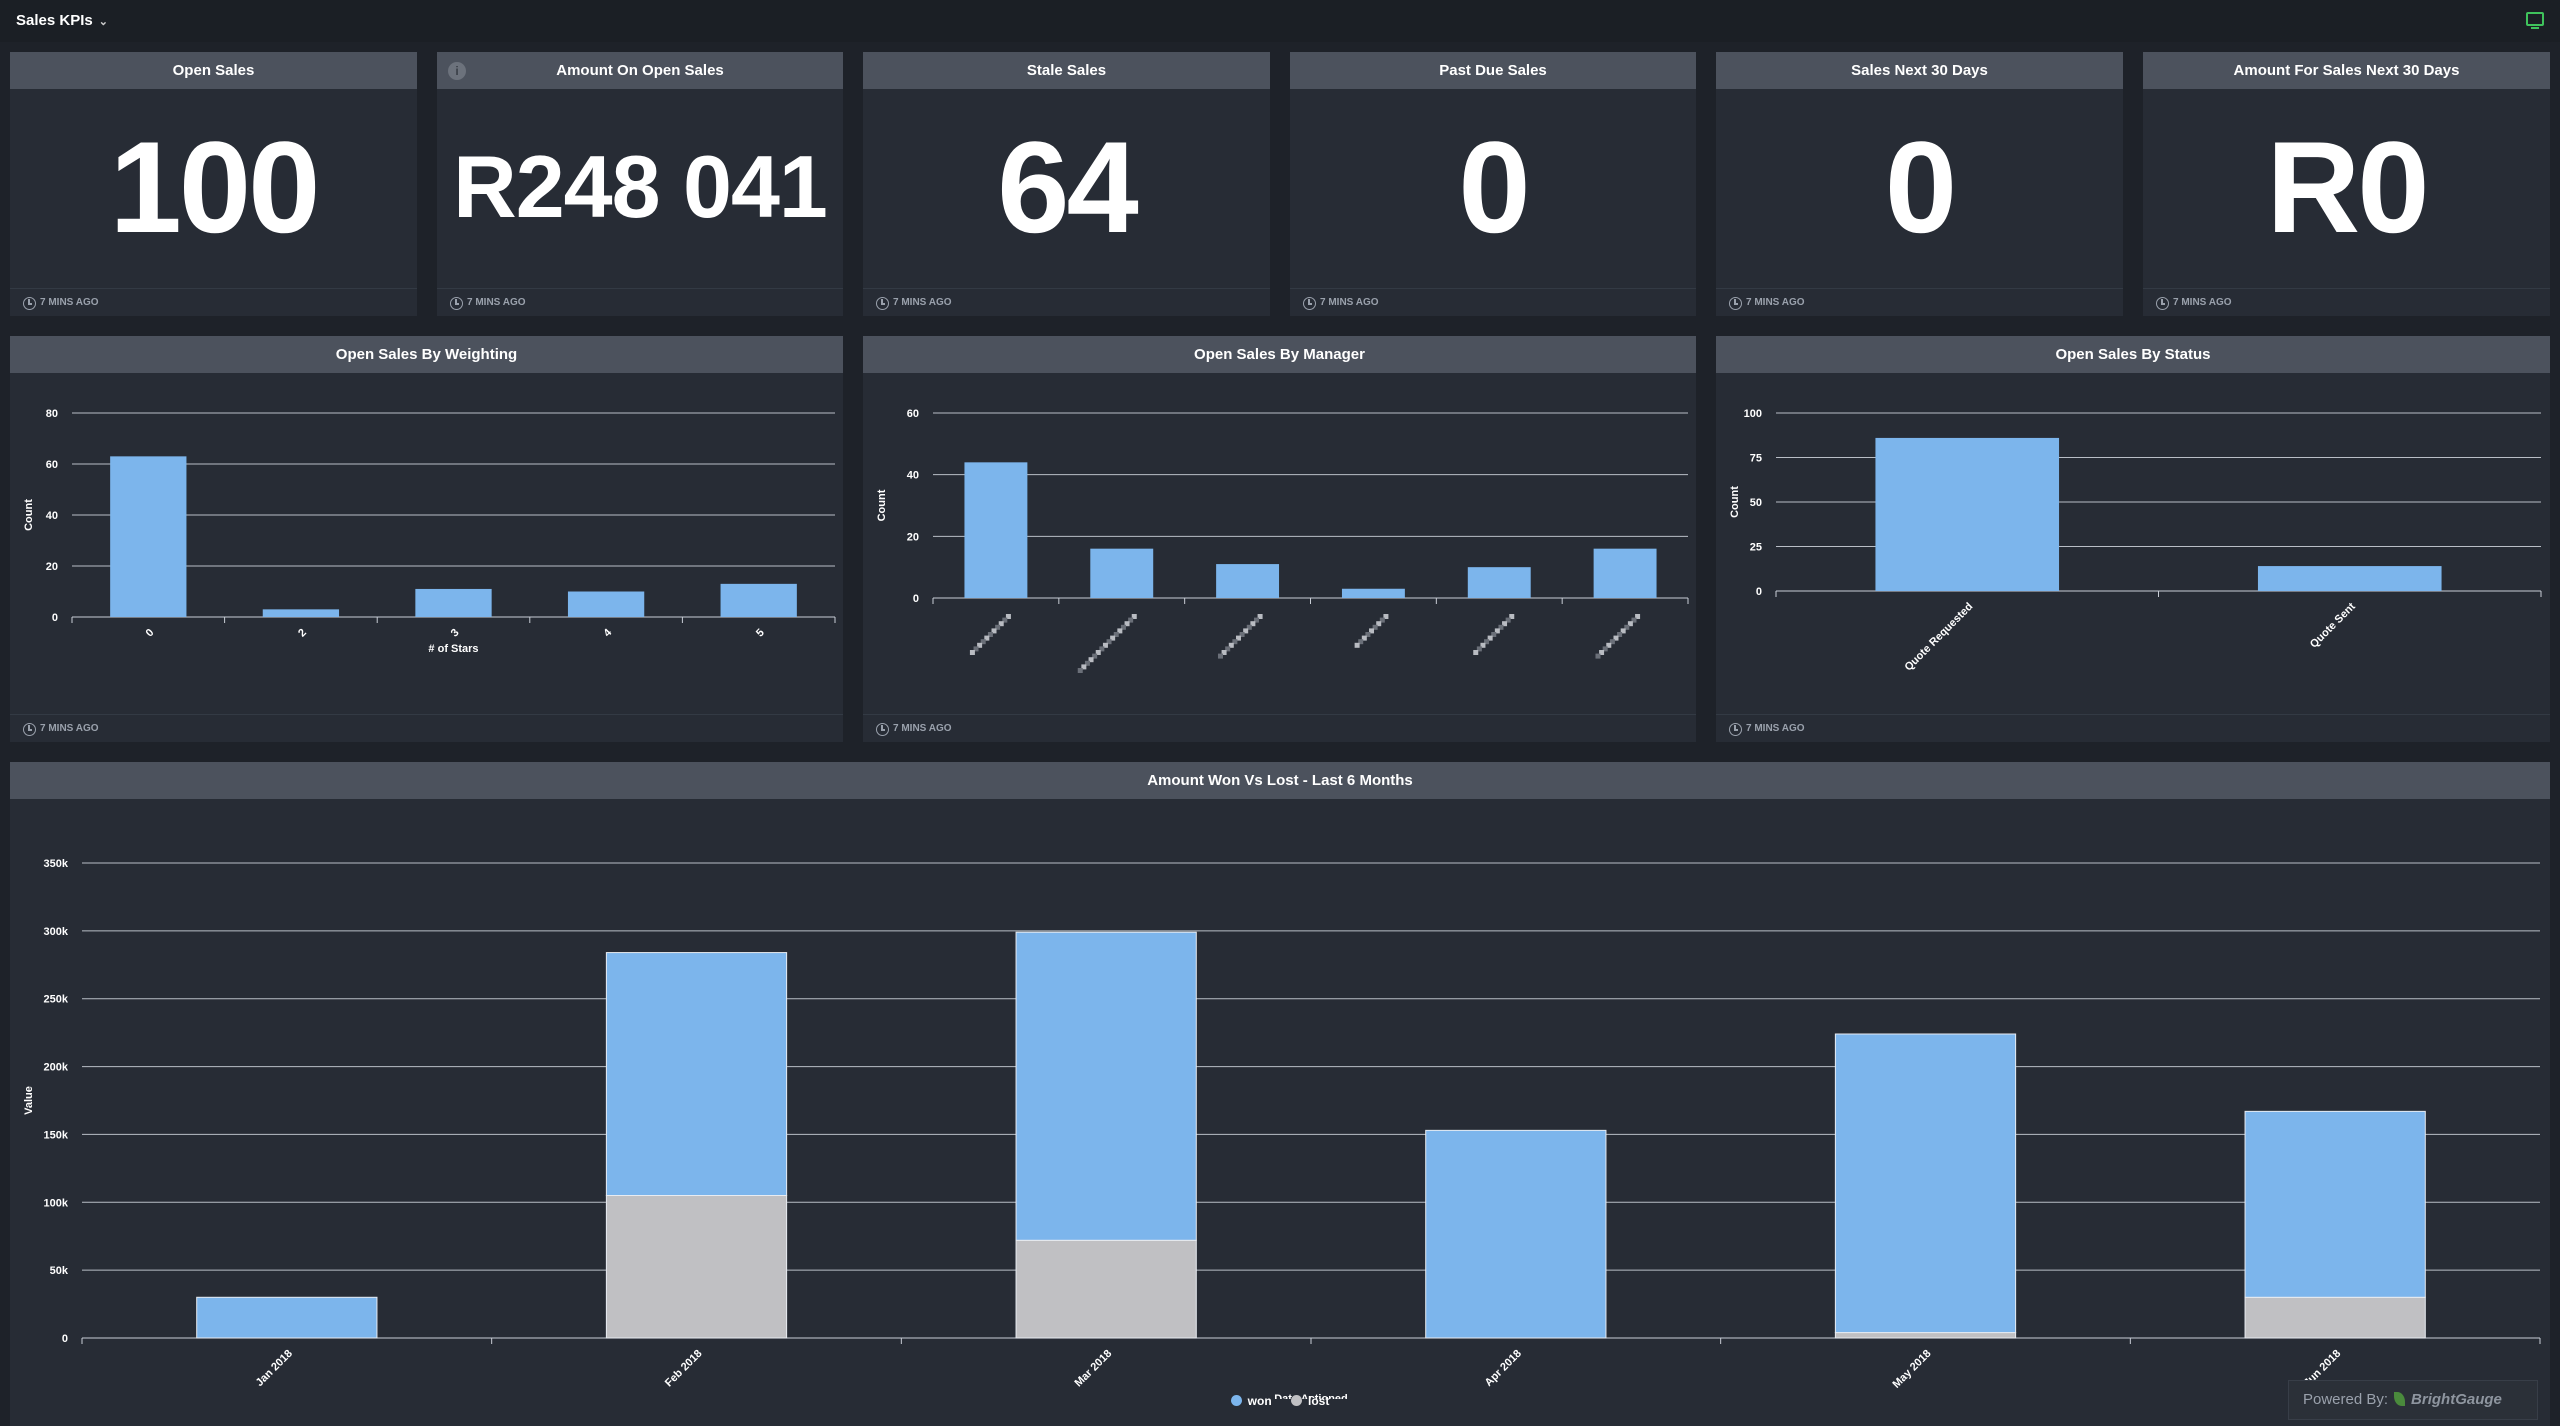  I want to click on kpi-stale-sales: Stale Sales 64 7 MINS AGO, so click(1066, 184).